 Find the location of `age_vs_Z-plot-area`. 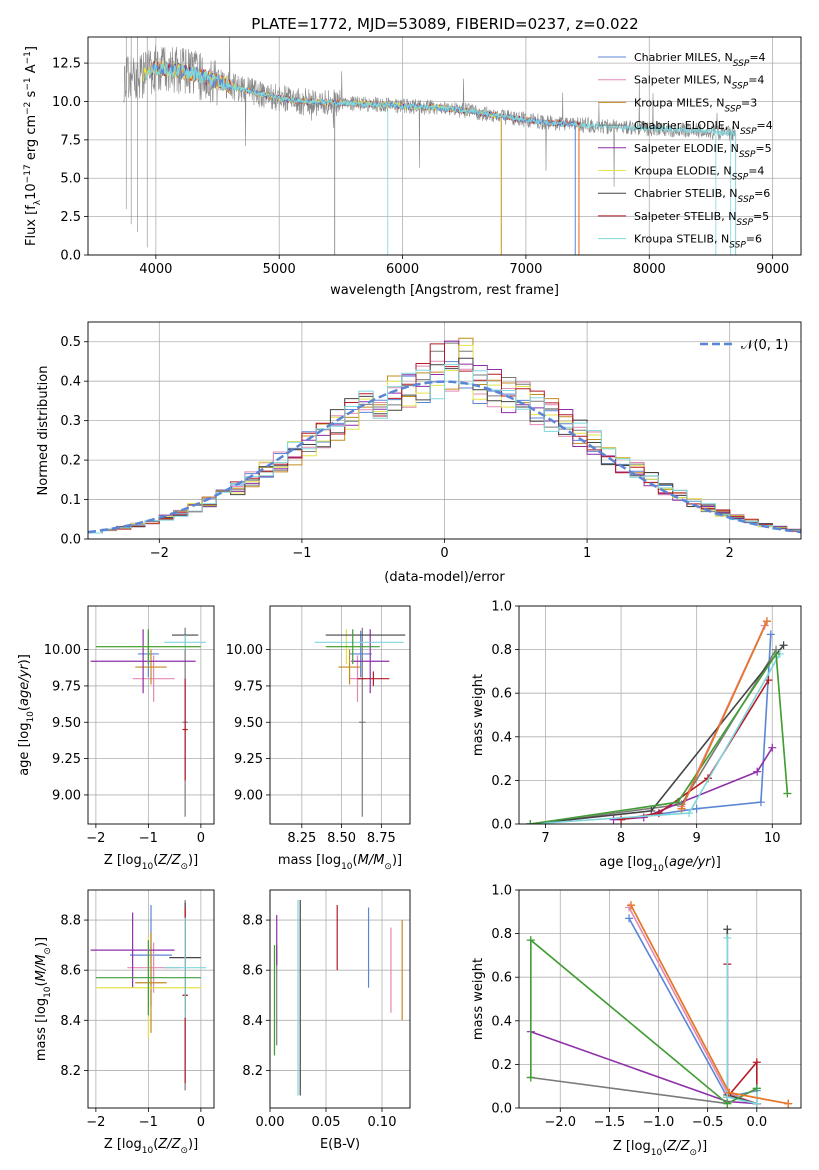

age_vs_Z-plot-area is located at coordinates (148, 722).